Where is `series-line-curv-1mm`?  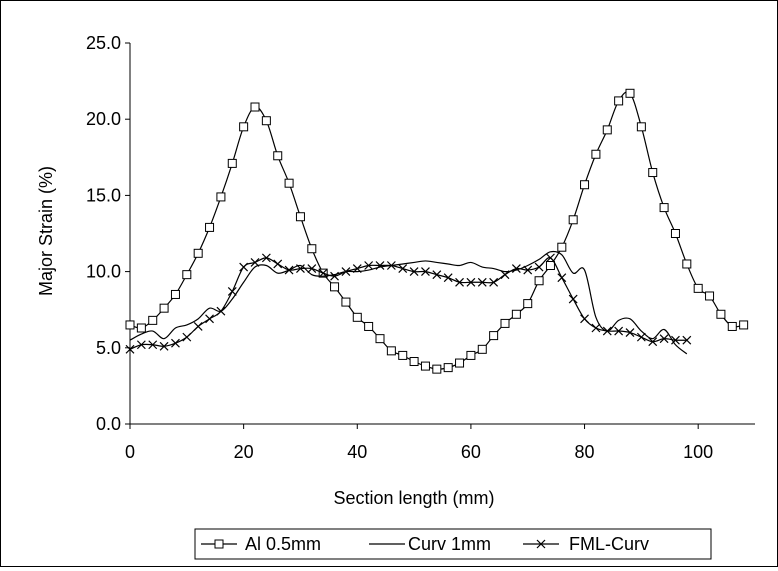 series-line-curv-1mm is located at coordinates (408, 302).